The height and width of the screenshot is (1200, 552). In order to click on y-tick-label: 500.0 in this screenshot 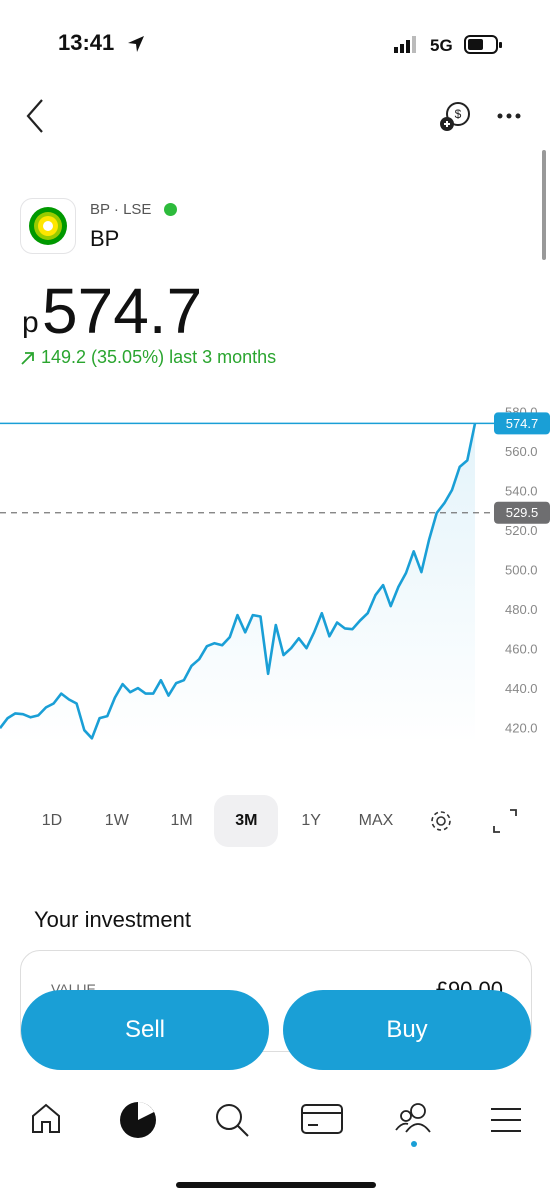, I will do `click(521, 570)`.